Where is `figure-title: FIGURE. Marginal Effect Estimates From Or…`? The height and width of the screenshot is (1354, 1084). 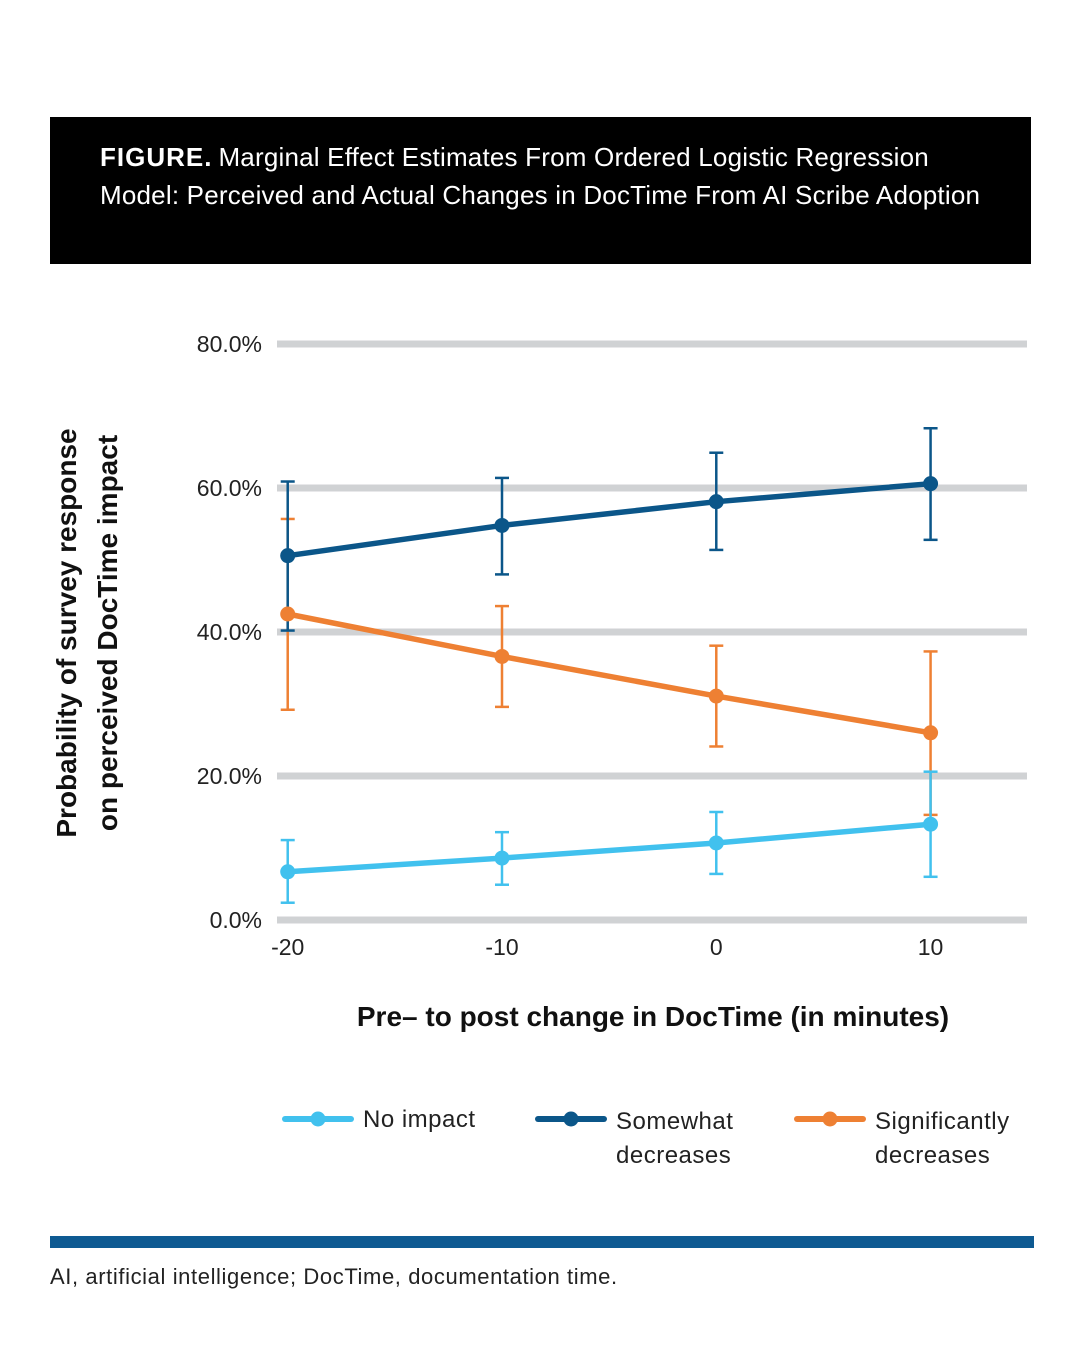 figure-title: FIGURE. Marginal Effect Estimates From Or… is located at coordinates (545, 176).